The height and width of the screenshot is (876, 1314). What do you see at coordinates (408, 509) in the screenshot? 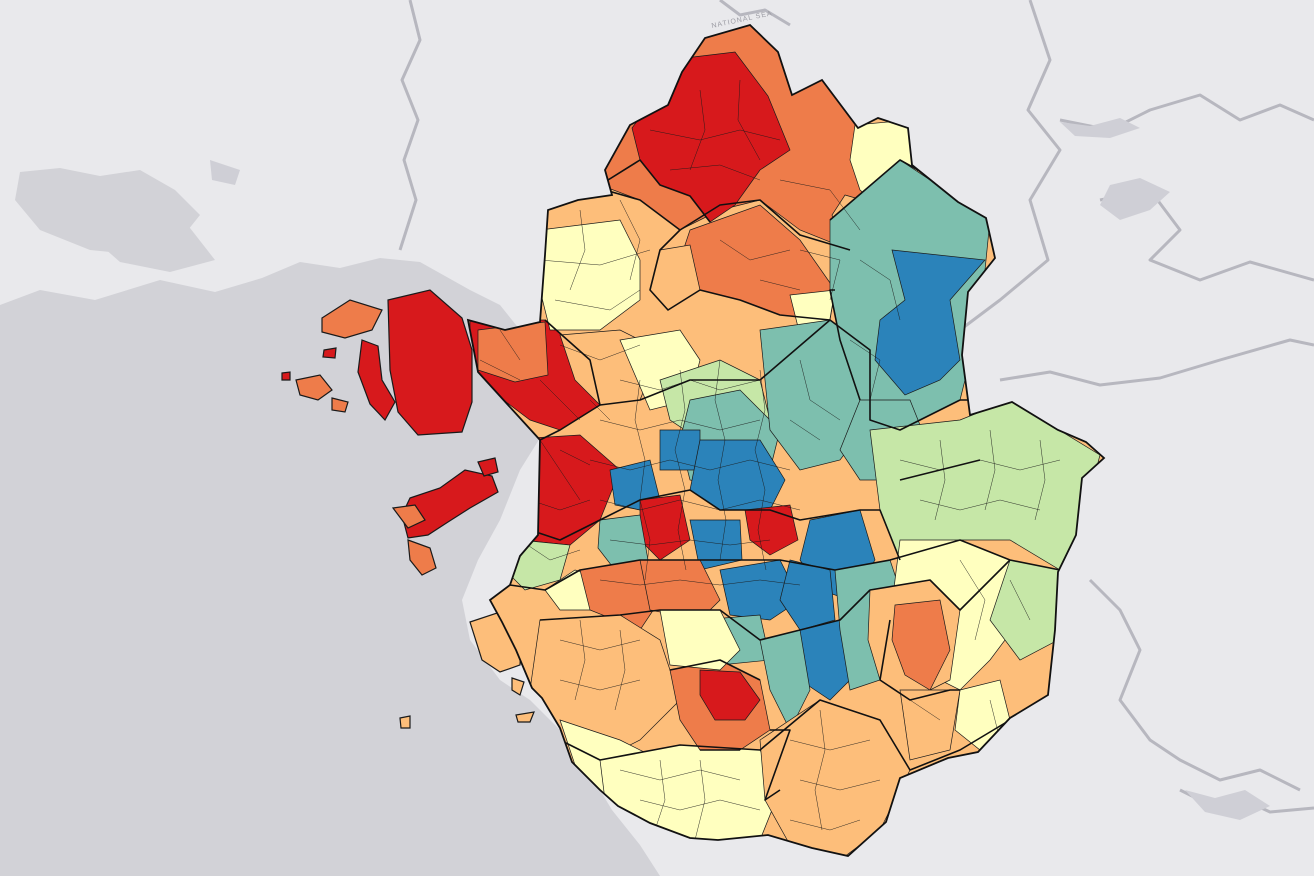
I see `west-islands` at bounding box center [408, 509].